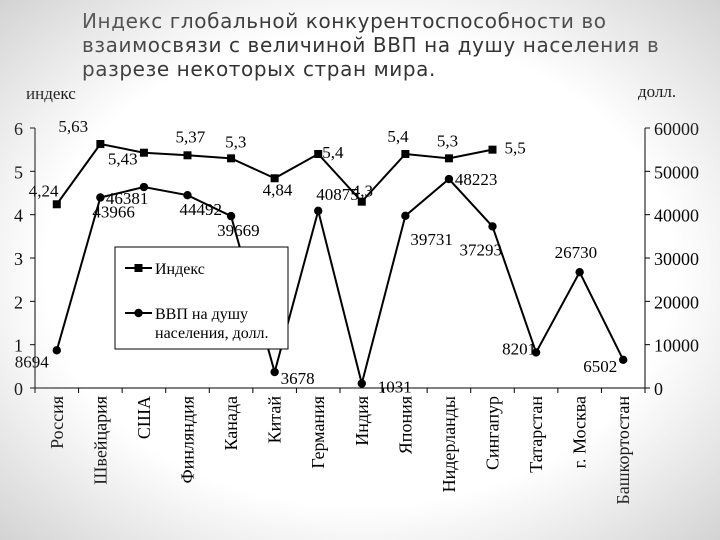 The image size is (720, 540). What do you see at coordinates (100, 440) in the screenshot?
I see `x-tick-label: Швейцария` at bounding box center [100, 440].